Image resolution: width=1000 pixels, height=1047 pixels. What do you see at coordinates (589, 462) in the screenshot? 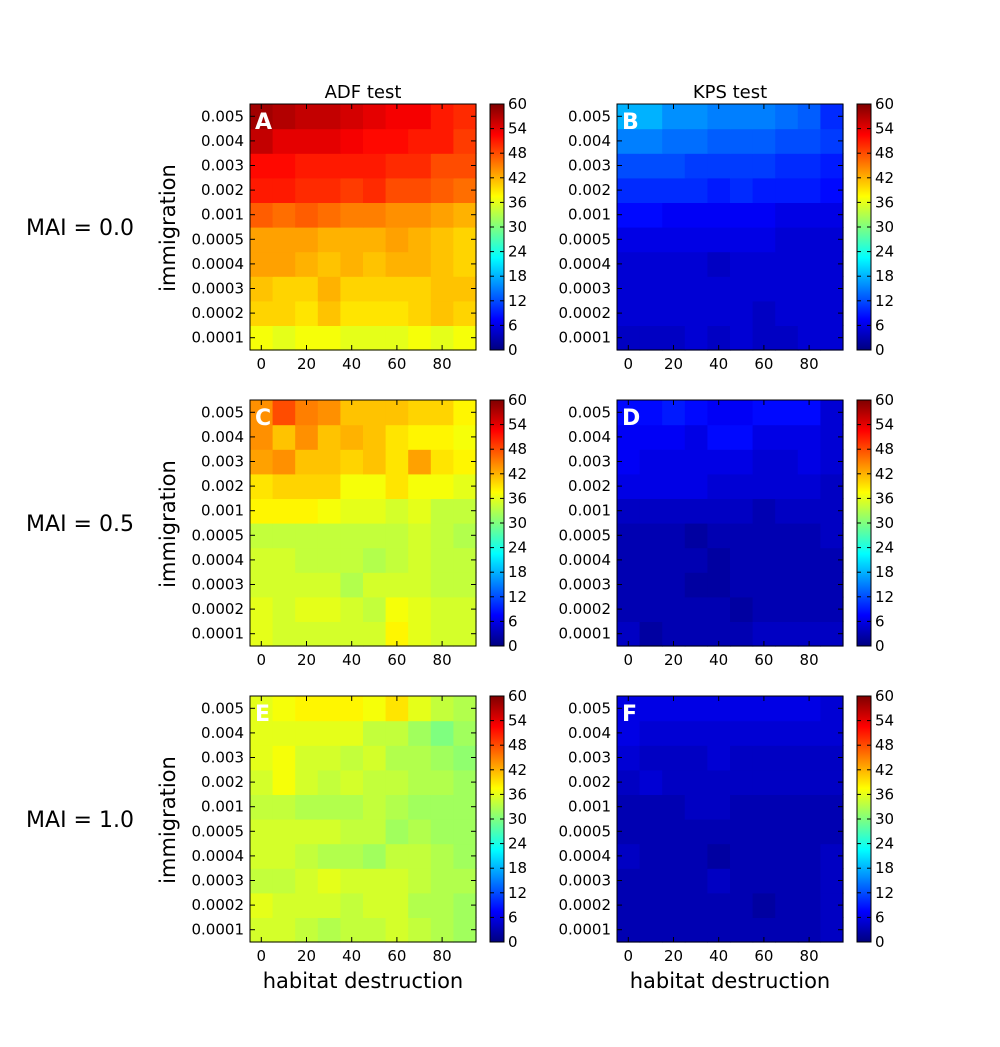
I see `y-tick-label: 0.003` at bounding box center [589, 462].